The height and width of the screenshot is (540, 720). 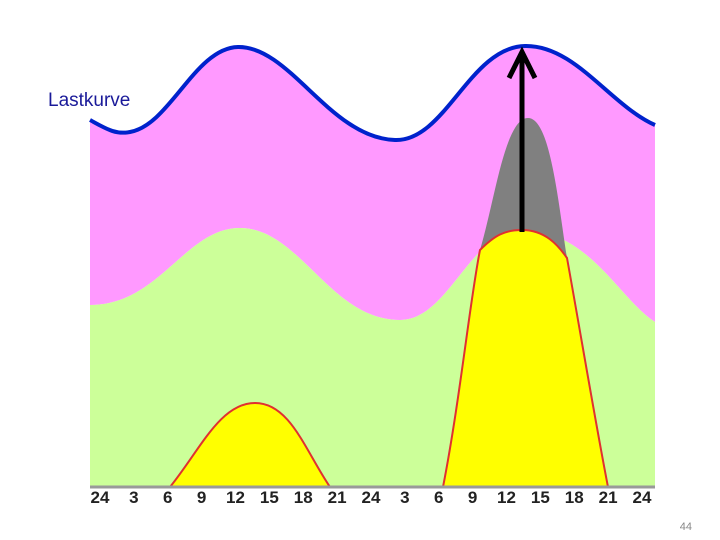 I want to click on hour-axis: 24 3 6 9 12 15 18 21 24 3 6 9 12 15 18 21 24, so click(x=371, y=497).